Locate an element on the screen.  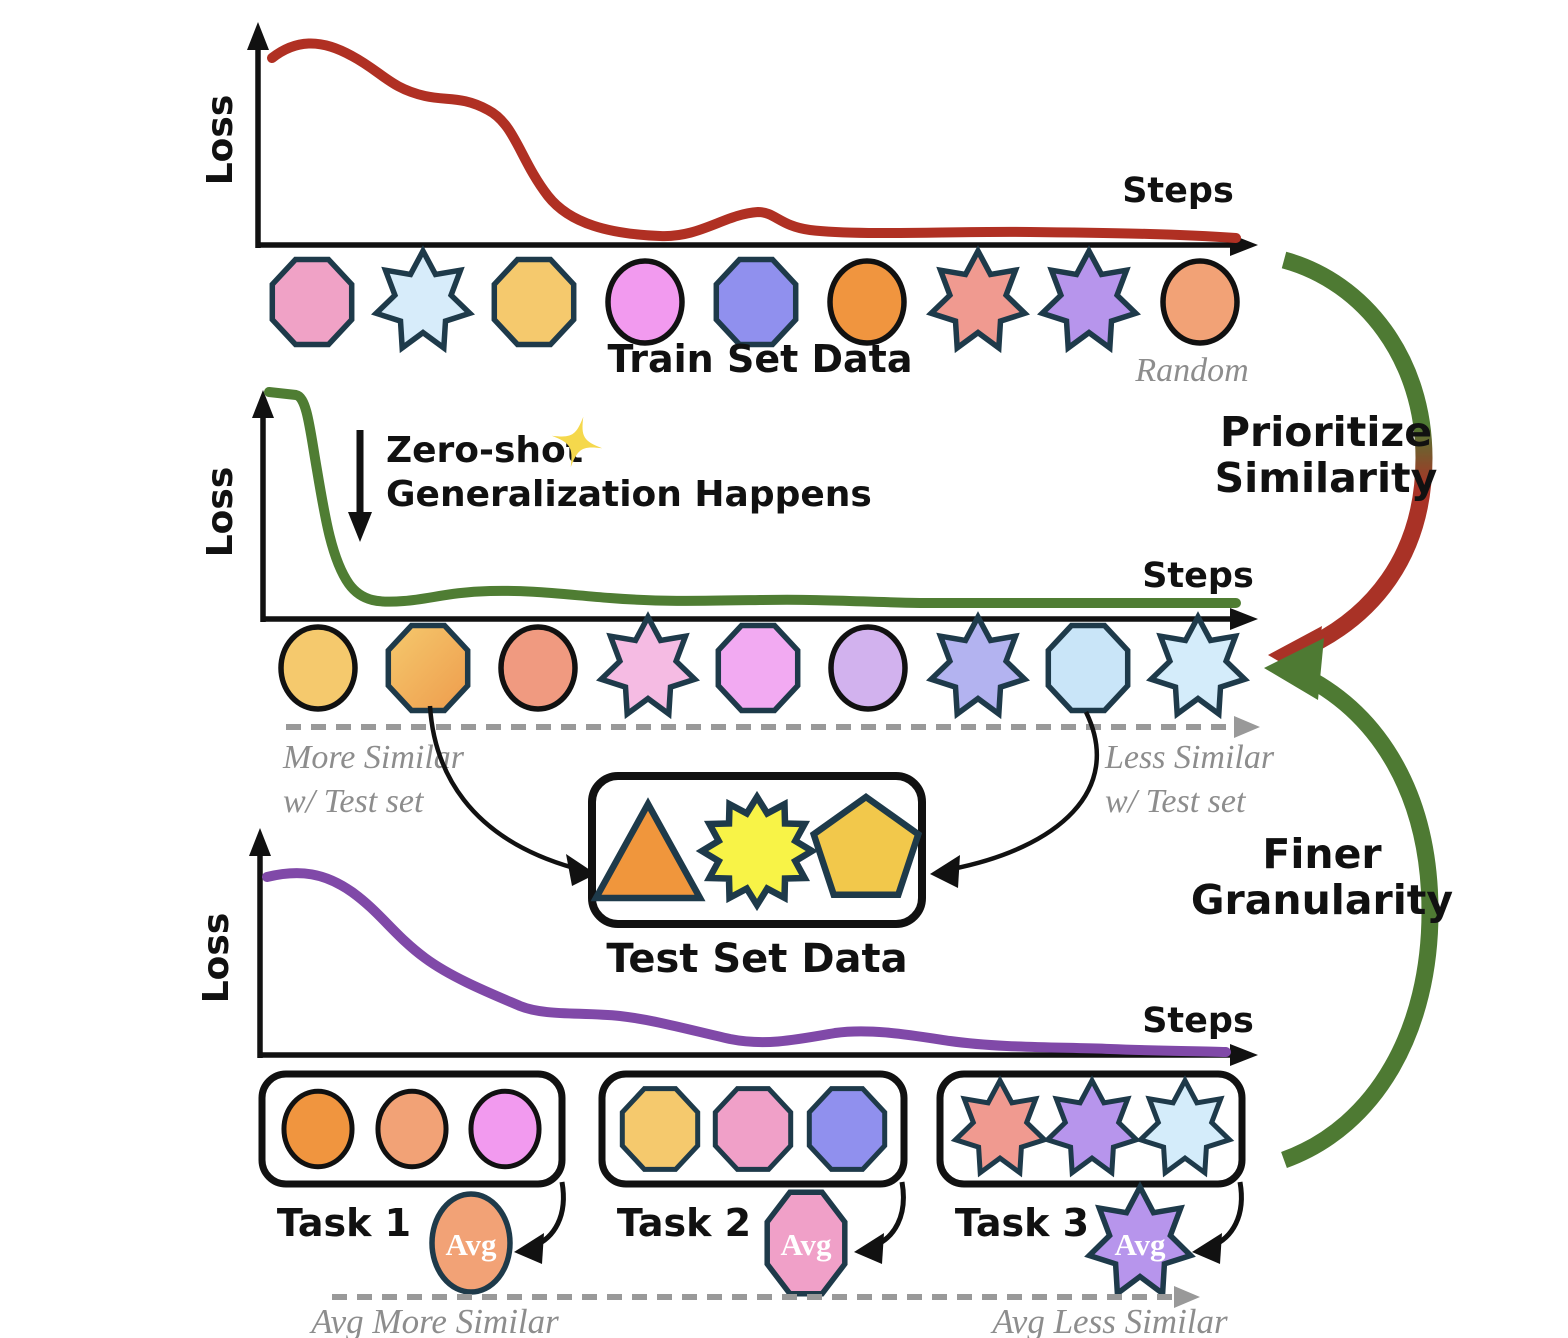
prioritize-label-line2: Similarity is located at coordinates (1326, 478).